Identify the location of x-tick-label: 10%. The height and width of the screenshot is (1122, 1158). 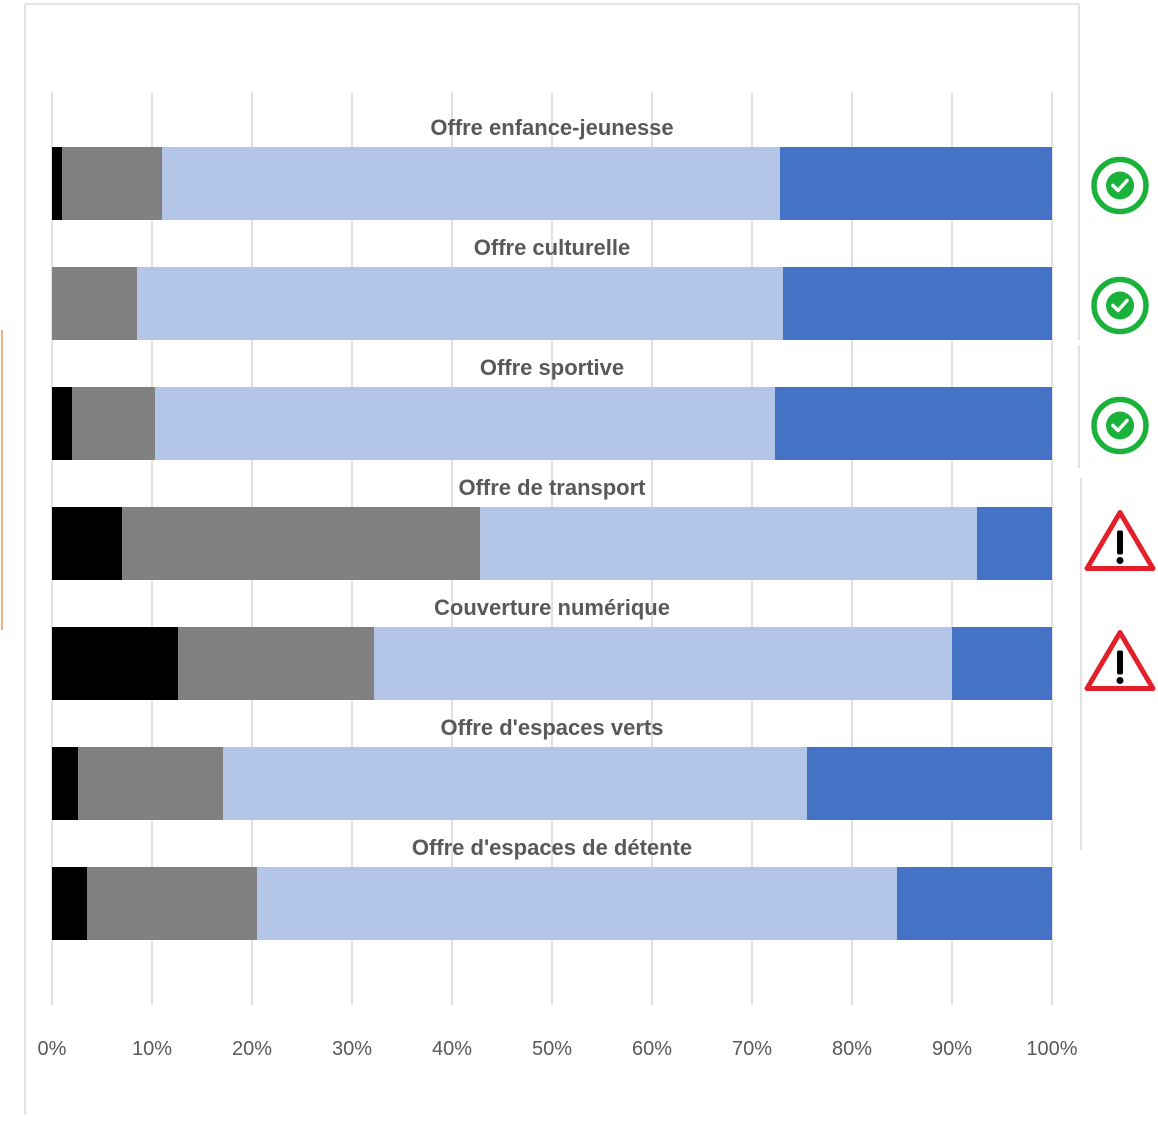
(152, 1049).